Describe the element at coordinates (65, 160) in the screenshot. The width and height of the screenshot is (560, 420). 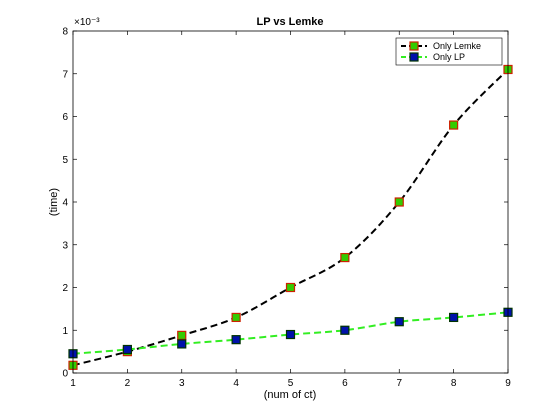
I see `y-tick-label: 5` at that location.